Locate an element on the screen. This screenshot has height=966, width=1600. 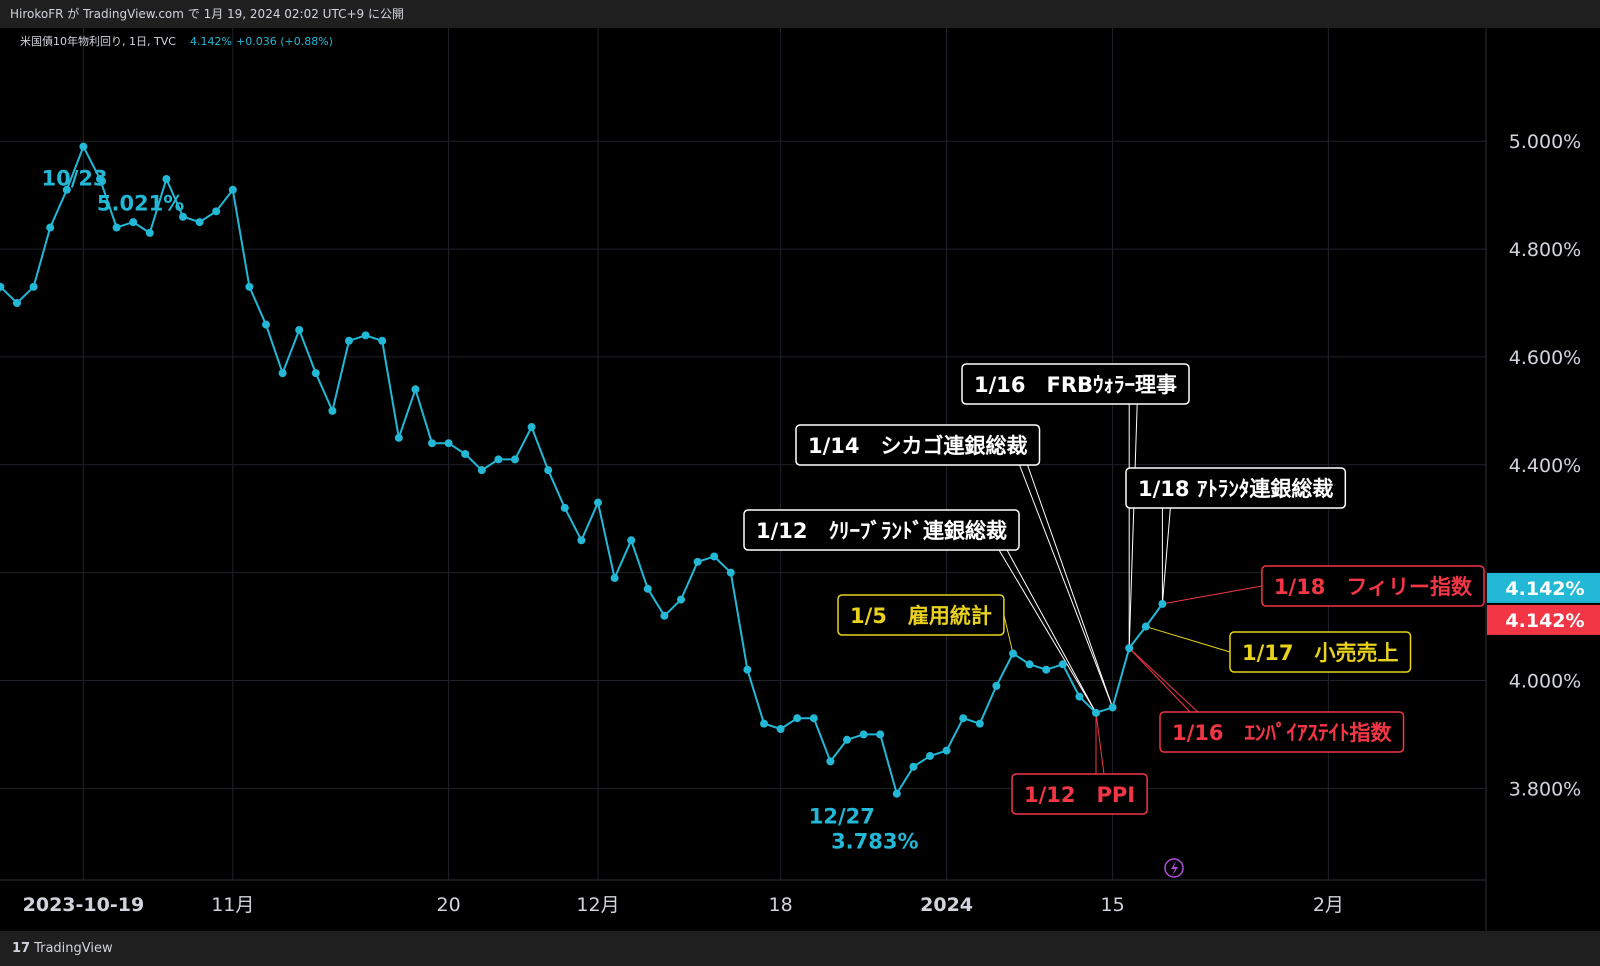
event-label: 1/17 小売売上 is located at coordinates (1320, 653).